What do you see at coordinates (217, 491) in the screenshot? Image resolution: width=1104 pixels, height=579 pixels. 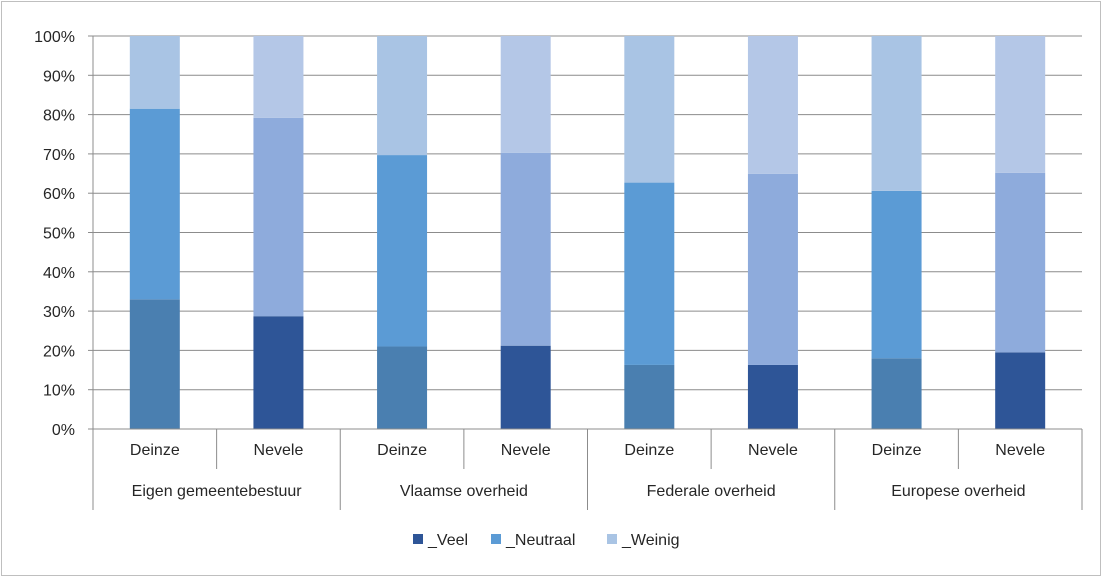 I see `x-group-label: Eigen gemeentebestuur` at bounding box center [217, 491].